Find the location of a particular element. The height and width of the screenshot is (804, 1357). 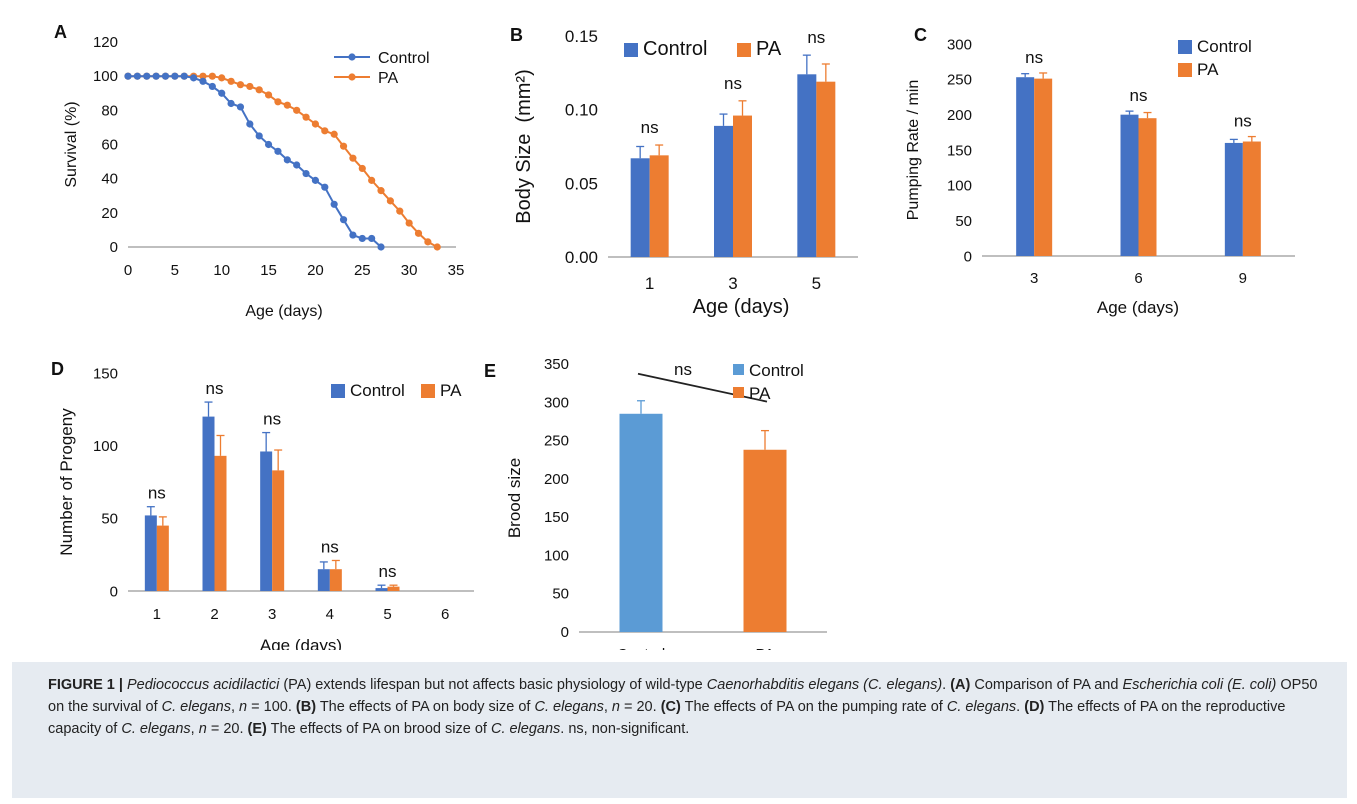

y-tick-label: 200 is located at coordinates (959, 115).